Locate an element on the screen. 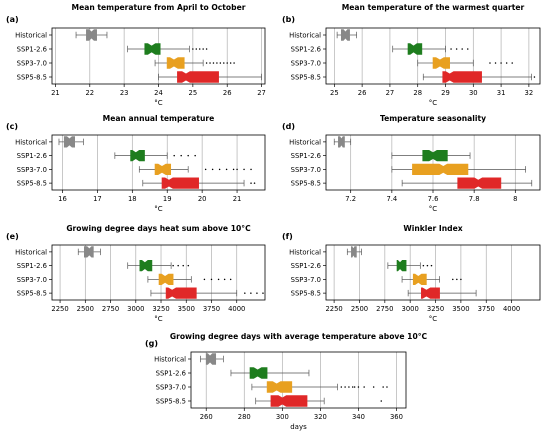 This screenshot has width=550, height=437. panel-label: (a) is located at coordinates (12, 19).